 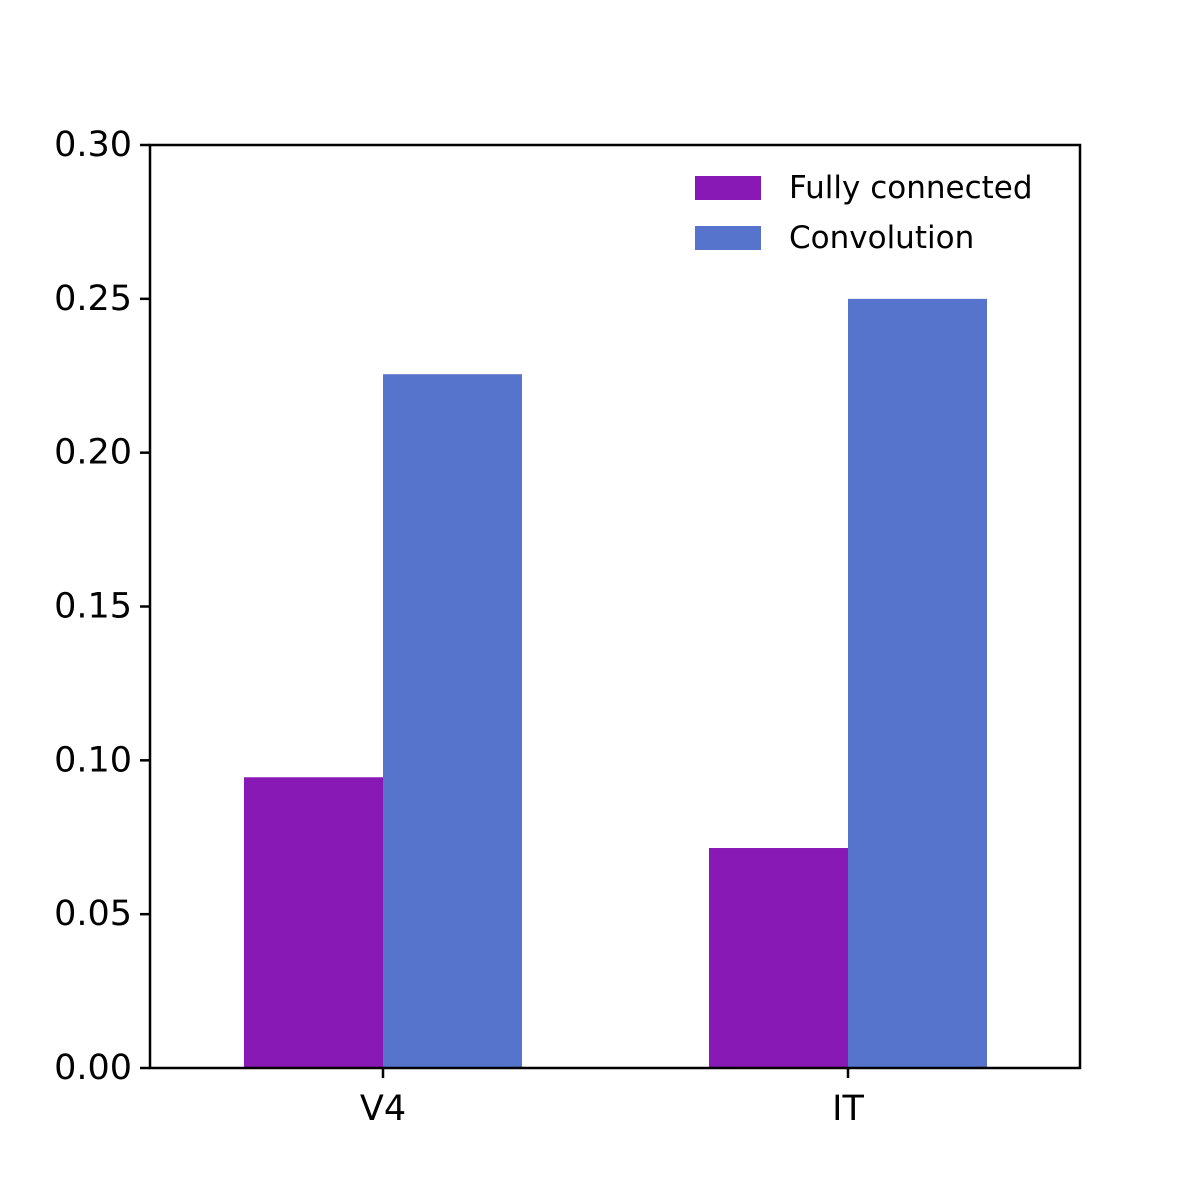 What do you see at coordinates (612, 1098) in the screenshot?
I see `x-axis: V4 IT` at bounding box center [612, 1098].